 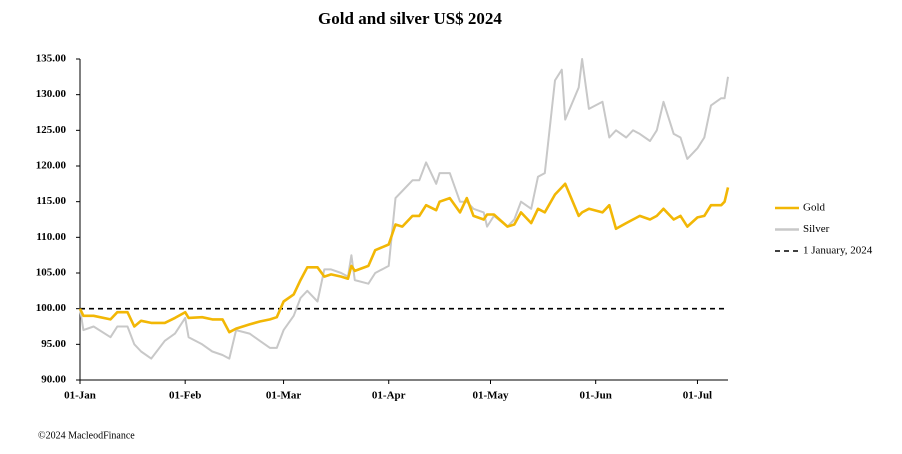 What do you see at coordinates (51, 59) in the screenshot?
I see `y-tick-label: 135.00` at bounding box center [51, 59].